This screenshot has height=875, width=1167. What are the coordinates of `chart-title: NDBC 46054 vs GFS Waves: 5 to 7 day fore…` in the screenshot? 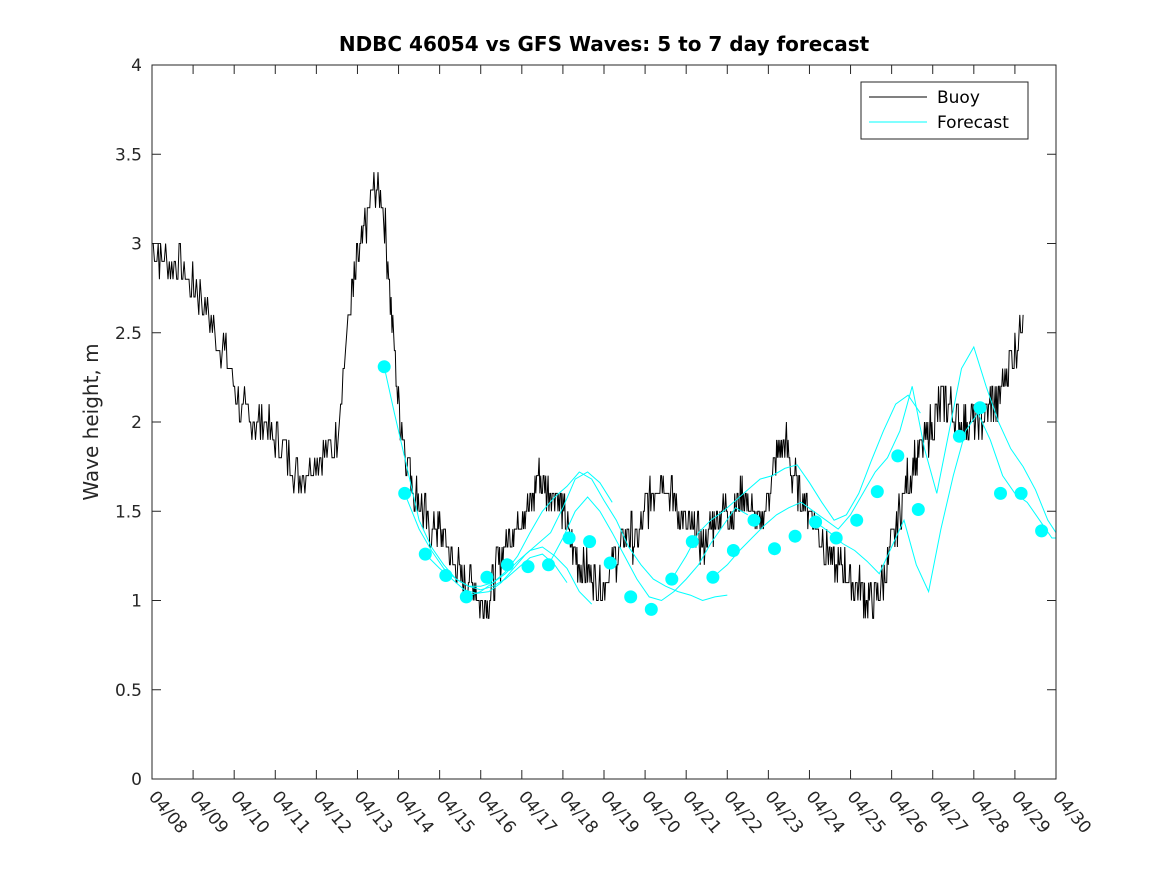 It's located at (604, 44).